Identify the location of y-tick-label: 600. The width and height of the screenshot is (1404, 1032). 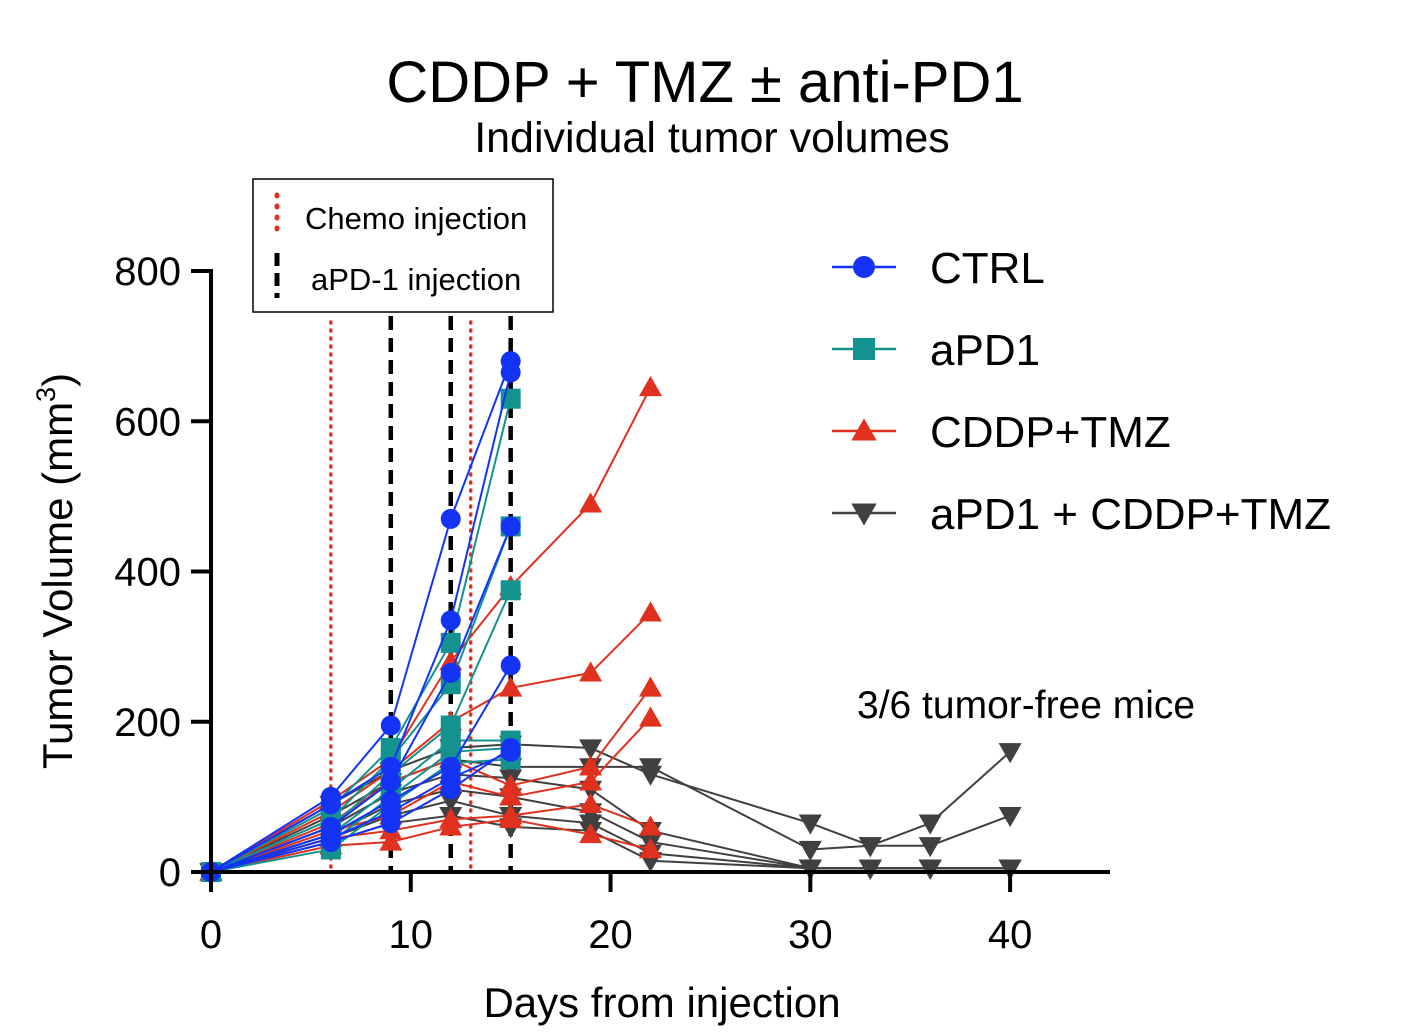
(147, 422).